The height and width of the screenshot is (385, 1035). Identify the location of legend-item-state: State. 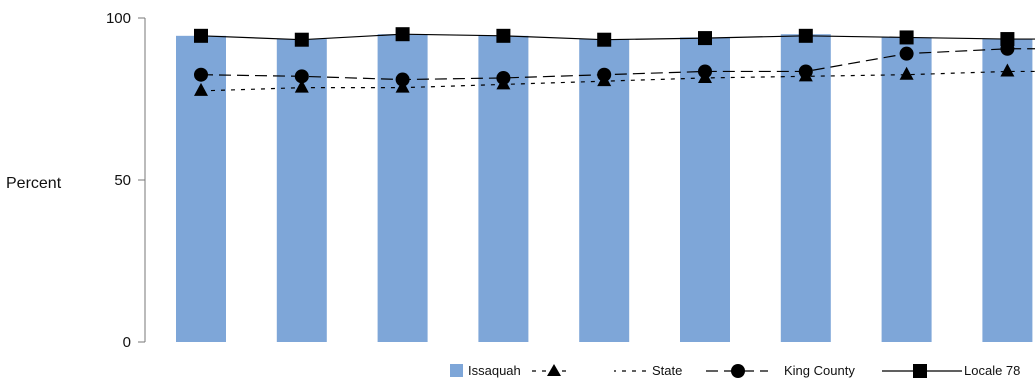
(607, 370).